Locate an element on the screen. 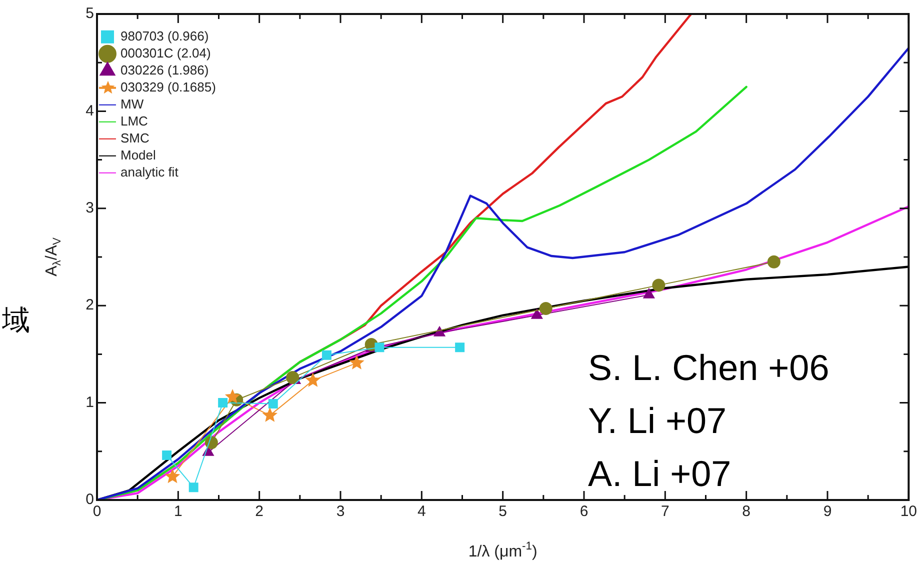  annotation: A. Li +07 is located at coordinates (660, 473).